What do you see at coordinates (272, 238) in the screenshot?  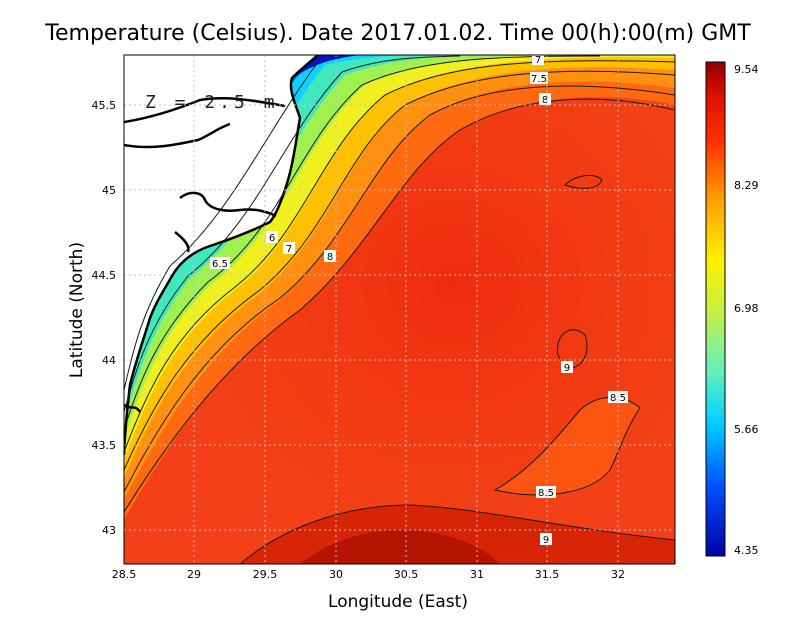 I see `contour-label: 6` at bounding box center [272, 238].